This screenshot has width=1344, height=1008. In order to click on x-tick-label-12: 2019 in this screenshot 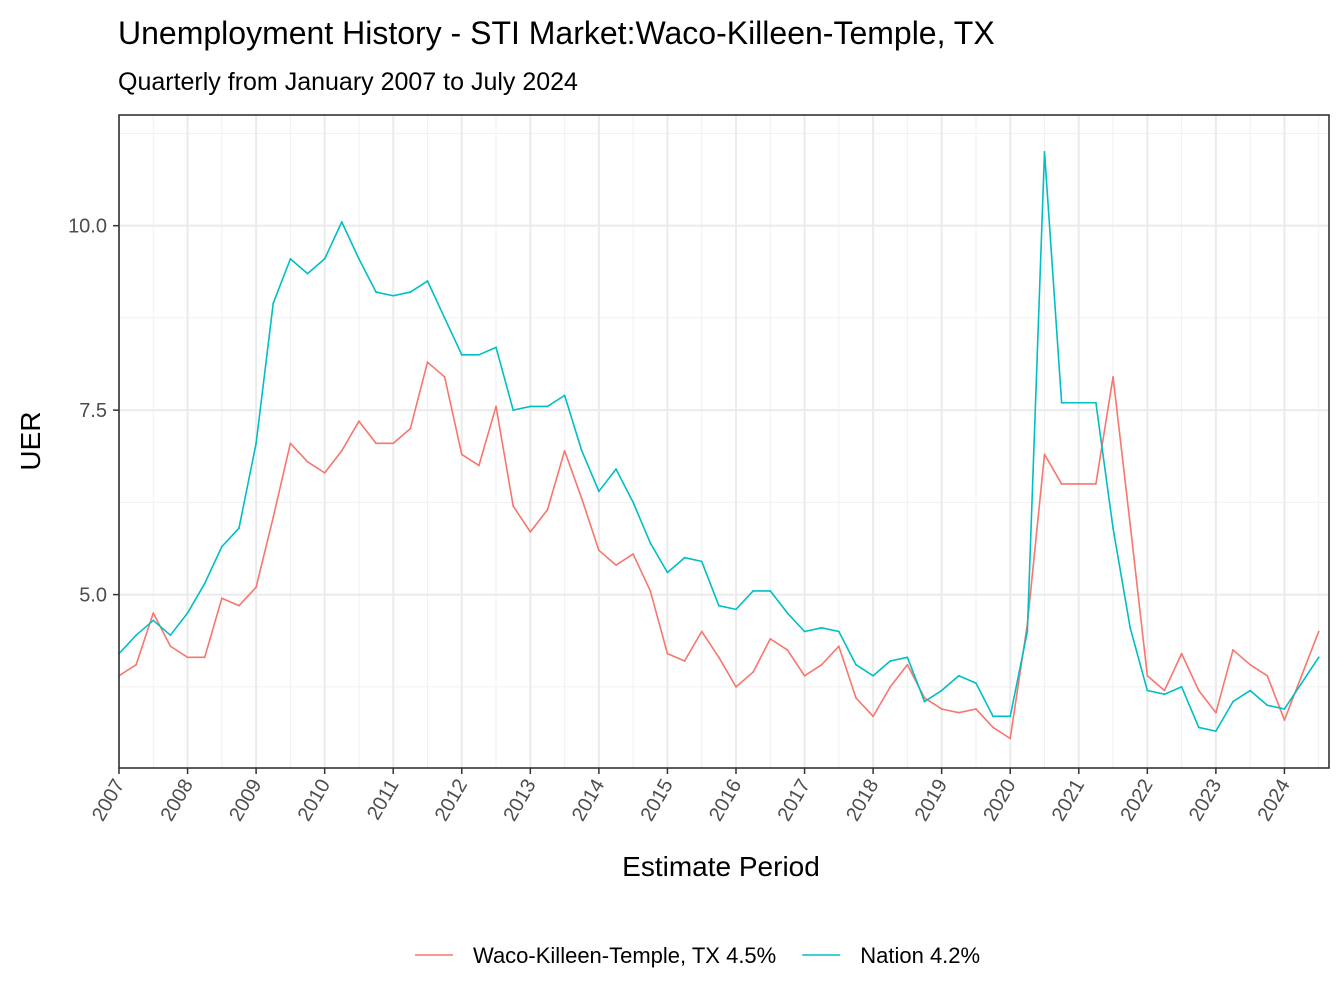, I will do `click(931, 801)`.